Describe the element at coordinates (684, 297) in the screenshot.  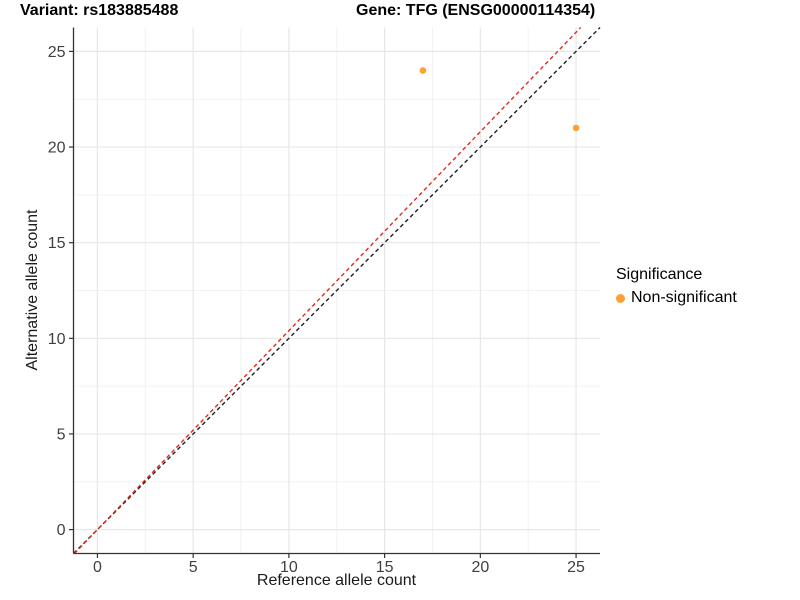
I see `legend-item-label: Non-significant` at that location.